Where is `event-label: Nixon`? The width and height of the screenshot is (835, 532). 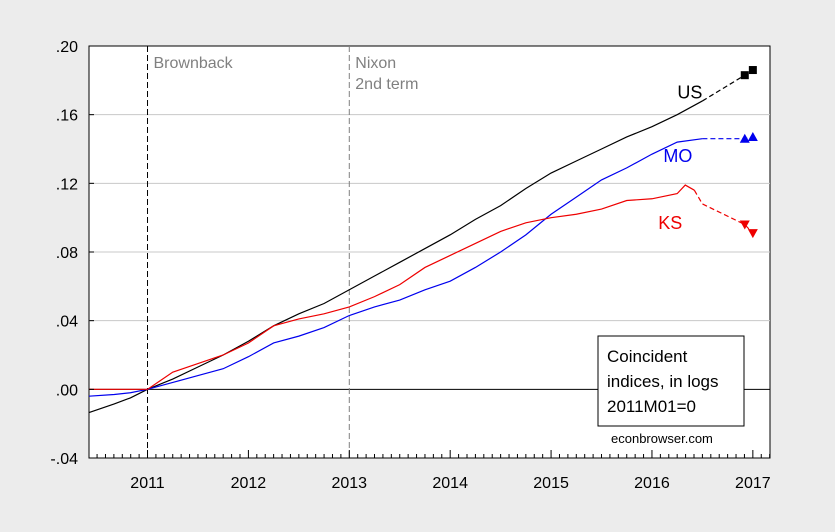
event-label: Nixon is located at coordinates (375, 63).